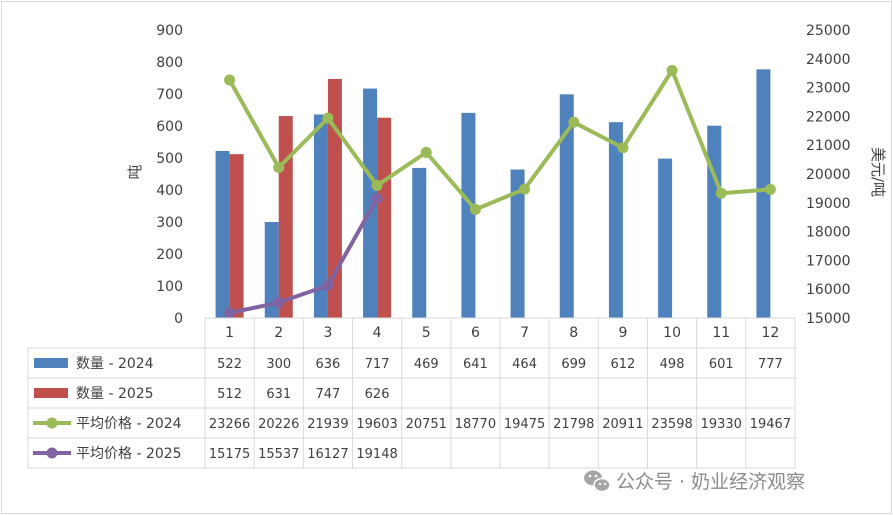 The image size is (893, 515). Describe the element at coordinates (524, 364) in the screenshot. I see `data-label-1-7: 464` at that location.